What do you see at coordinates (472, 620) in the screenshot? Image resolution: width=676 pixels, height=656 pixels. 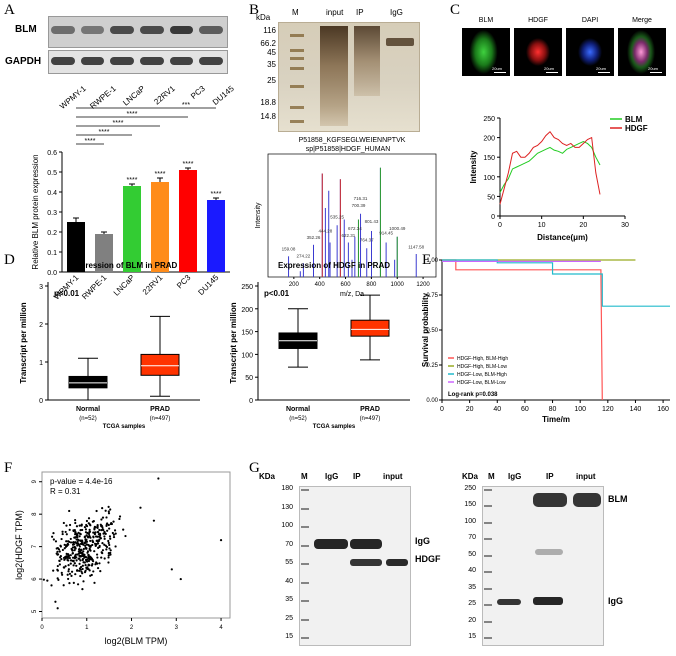 I see `blot-marker-label: 20` at bounding box center [472, 620].